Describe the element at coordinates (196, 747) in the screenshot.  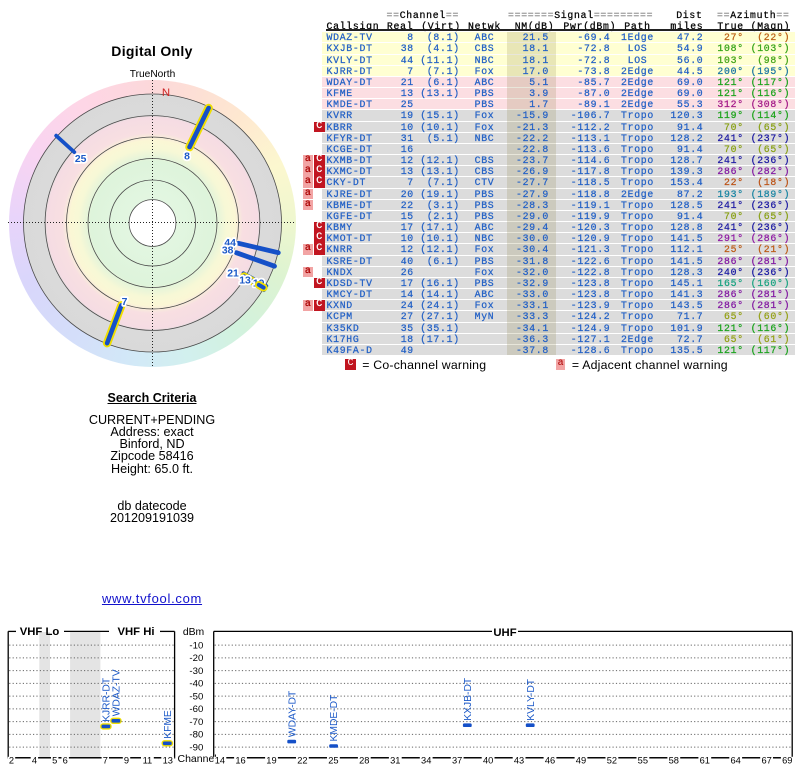
I see `svg-text: -90` at that location.